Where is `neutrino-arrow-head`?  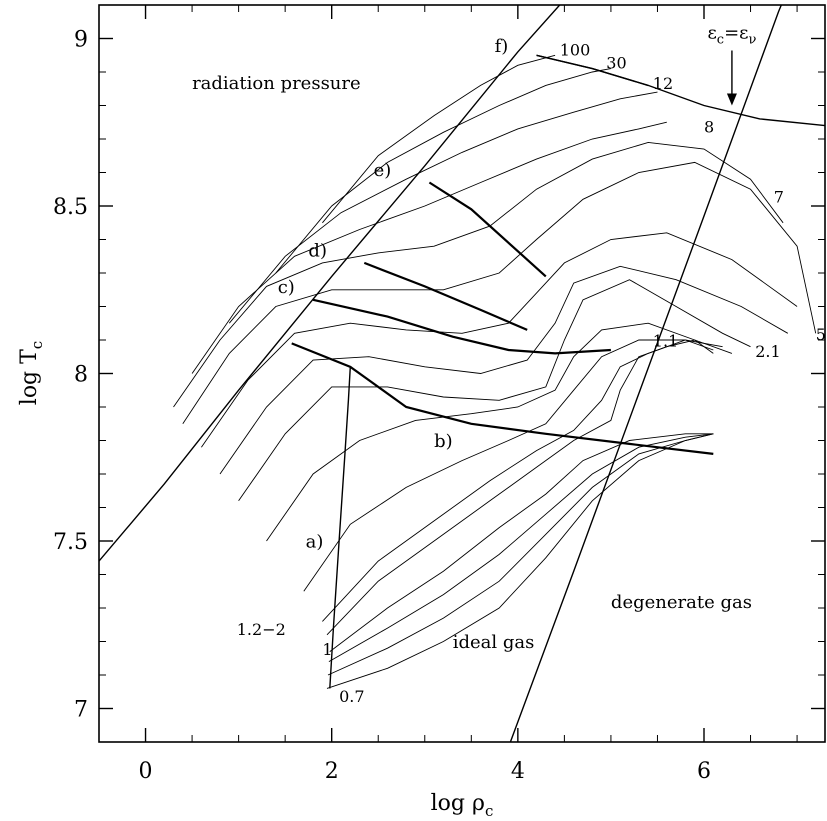
neutrino-arrow-head is located at coordinates (731, 99).